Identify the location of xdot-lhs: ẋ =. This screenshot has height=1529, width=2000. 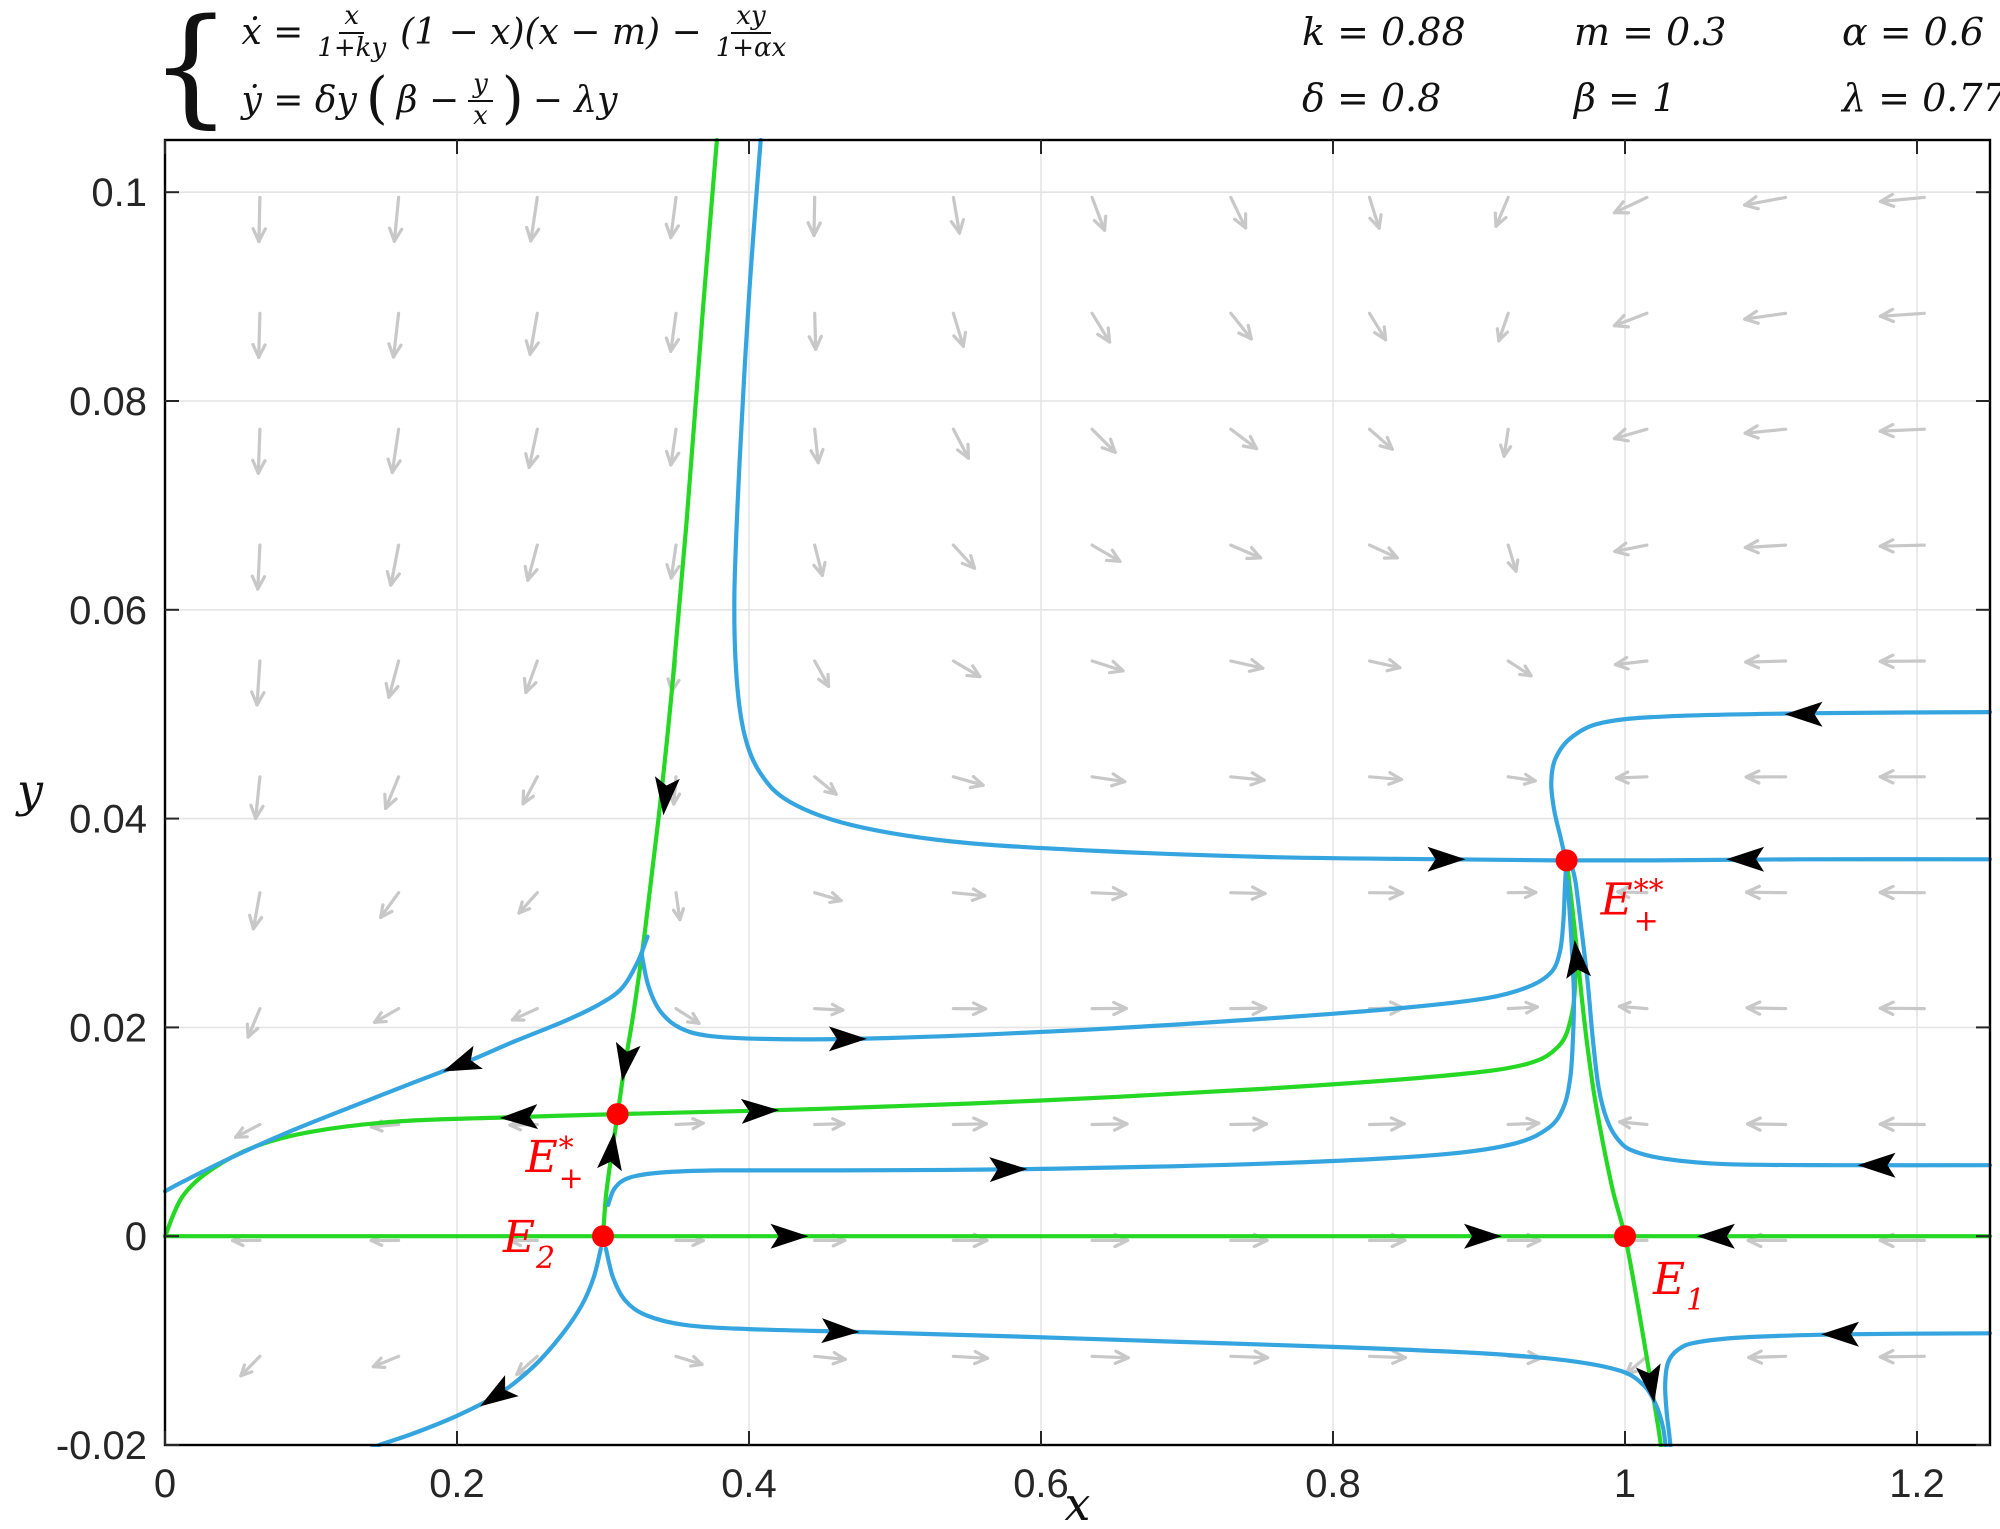
(272, 33).